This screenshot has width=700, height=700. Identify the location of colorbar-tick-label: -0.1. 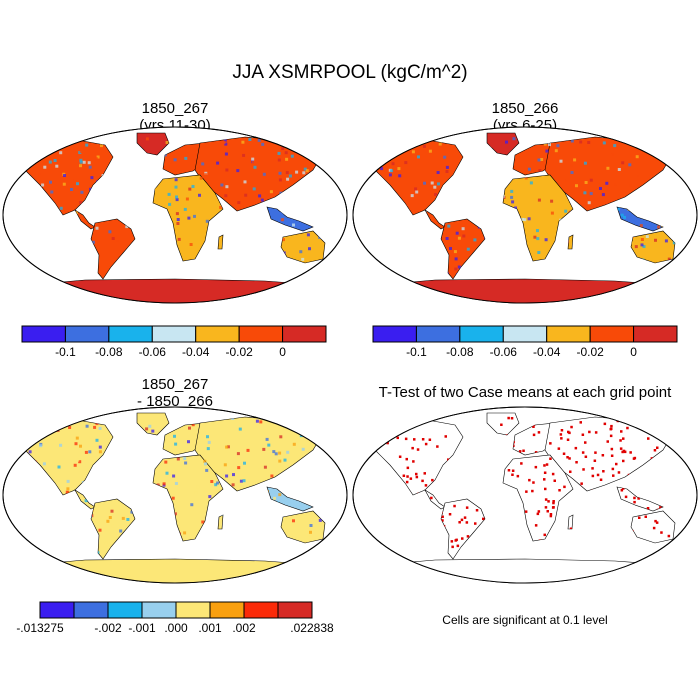
(65, 352).